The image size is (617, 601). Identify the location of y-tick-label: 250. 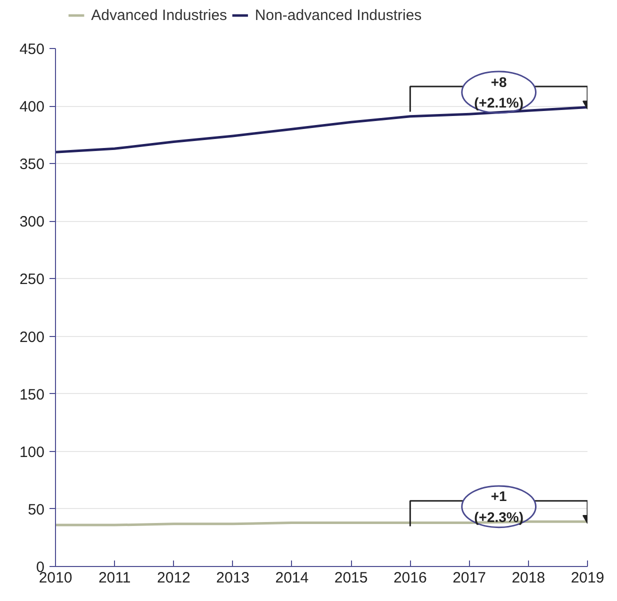
(32, 279).